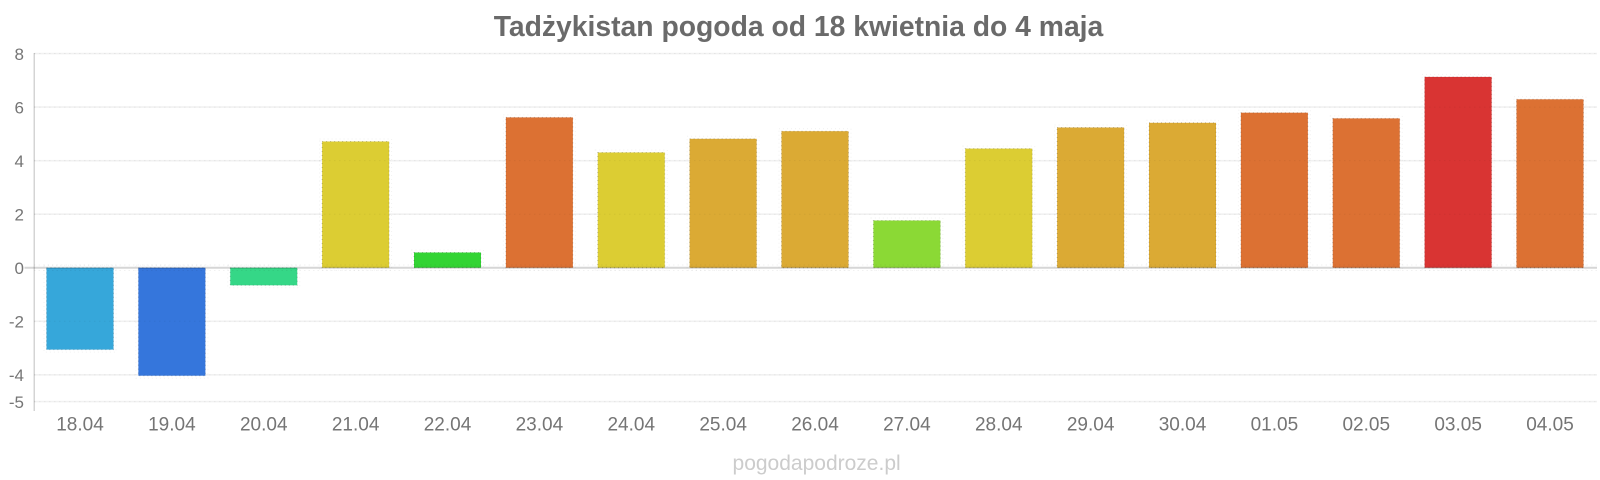  What do you see at coordinates (1091, 425) in the screenshot?
I see `svg-text: 29.04` at bounding box center [1091, 425].